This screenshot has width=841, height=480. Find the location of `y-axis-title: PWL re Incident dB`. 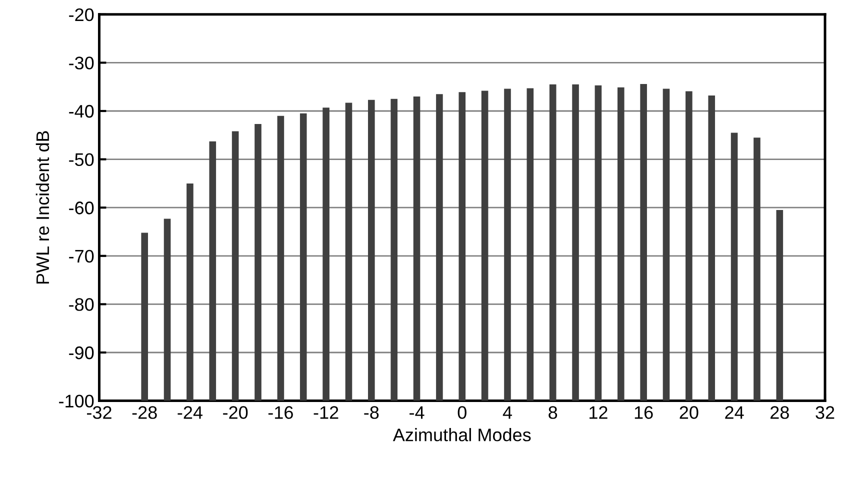

y-axis-title: PWL re Incident dB is located at coordinates (43, 207).